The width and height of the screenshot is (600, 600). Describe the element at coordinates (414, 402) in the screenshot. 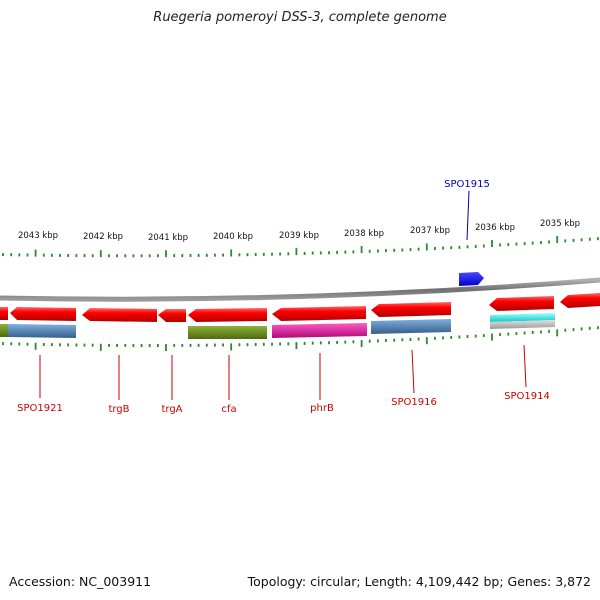

I see `gene-label-spo1916: SPO1916` at that location.